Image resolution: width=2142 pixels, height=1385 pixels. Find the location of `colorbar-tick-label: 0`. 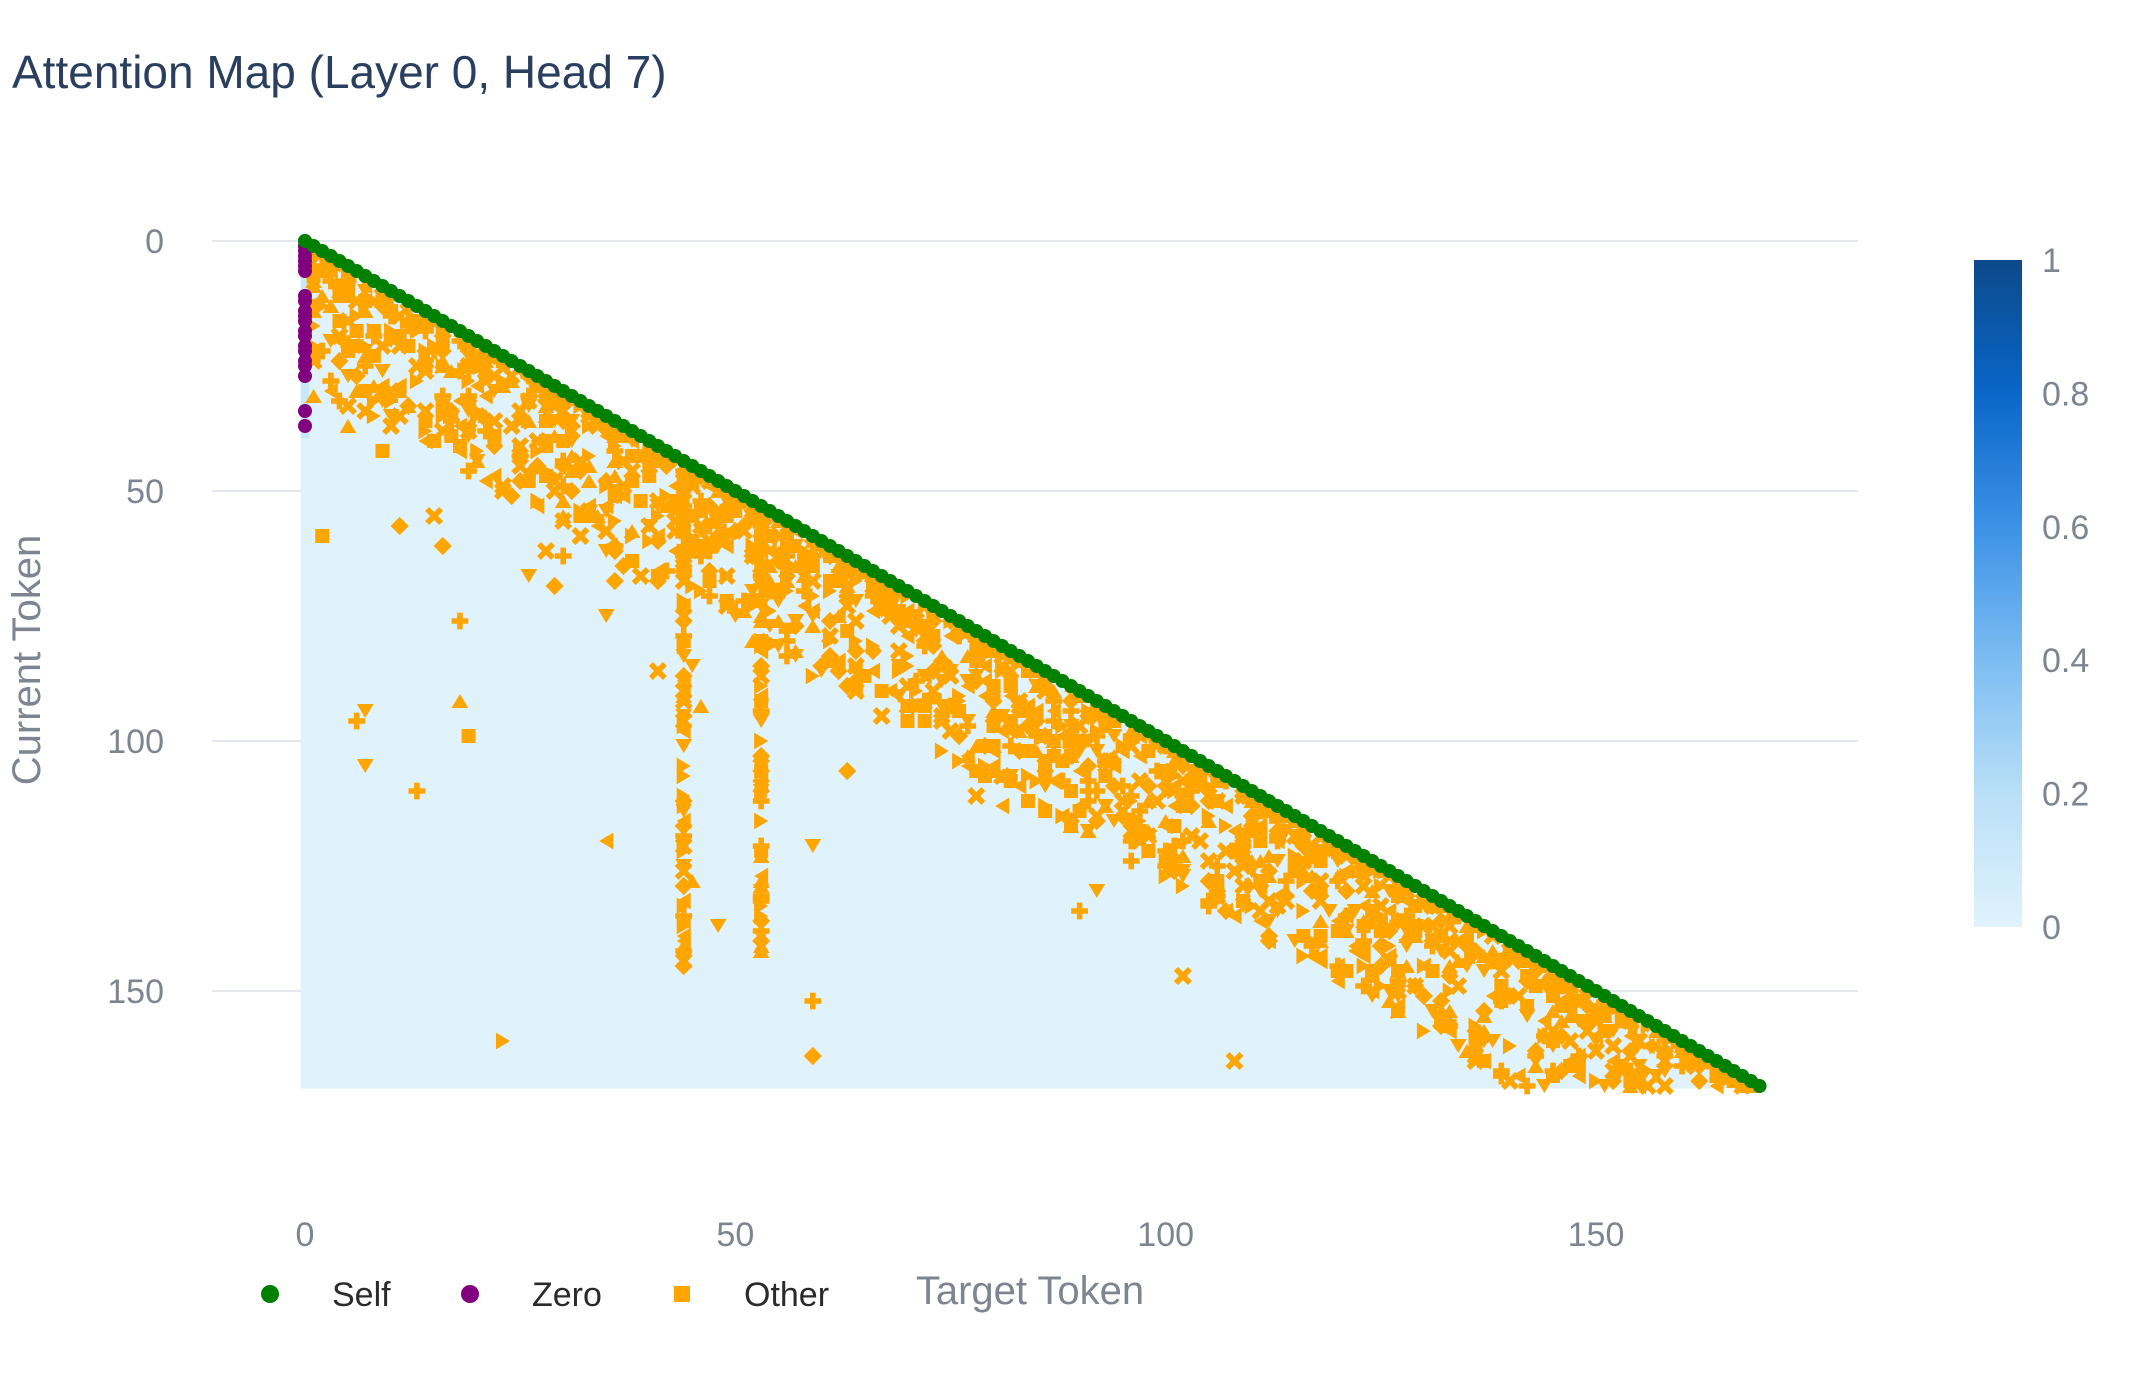

colorbar-tick-label: 0 is located at coordinates (2051, 928).